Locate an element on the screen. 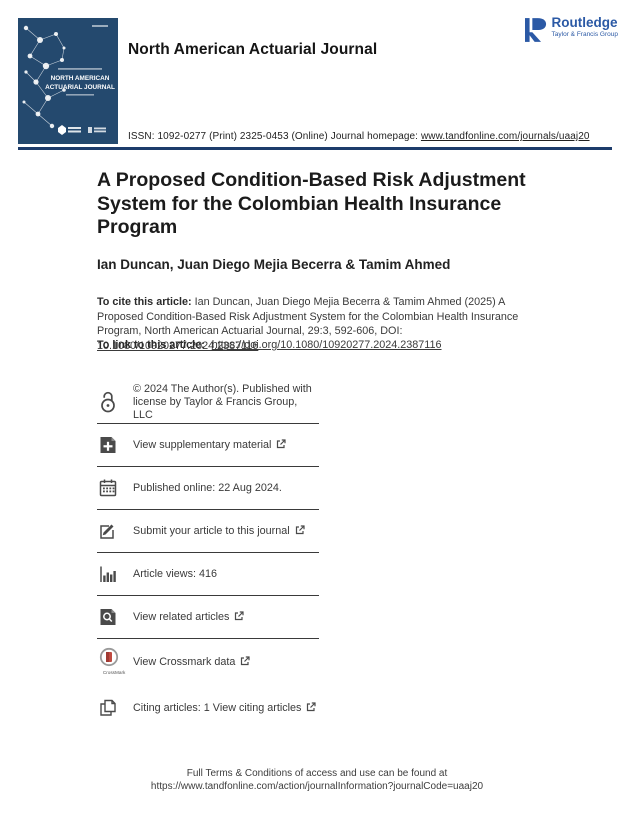 Image resolution: width=634 pixels, height=833 pixels. journal-cover-art: NORTH AMERICAN ACTUARIAL JOURNAL is located at coordinates (68, 81).